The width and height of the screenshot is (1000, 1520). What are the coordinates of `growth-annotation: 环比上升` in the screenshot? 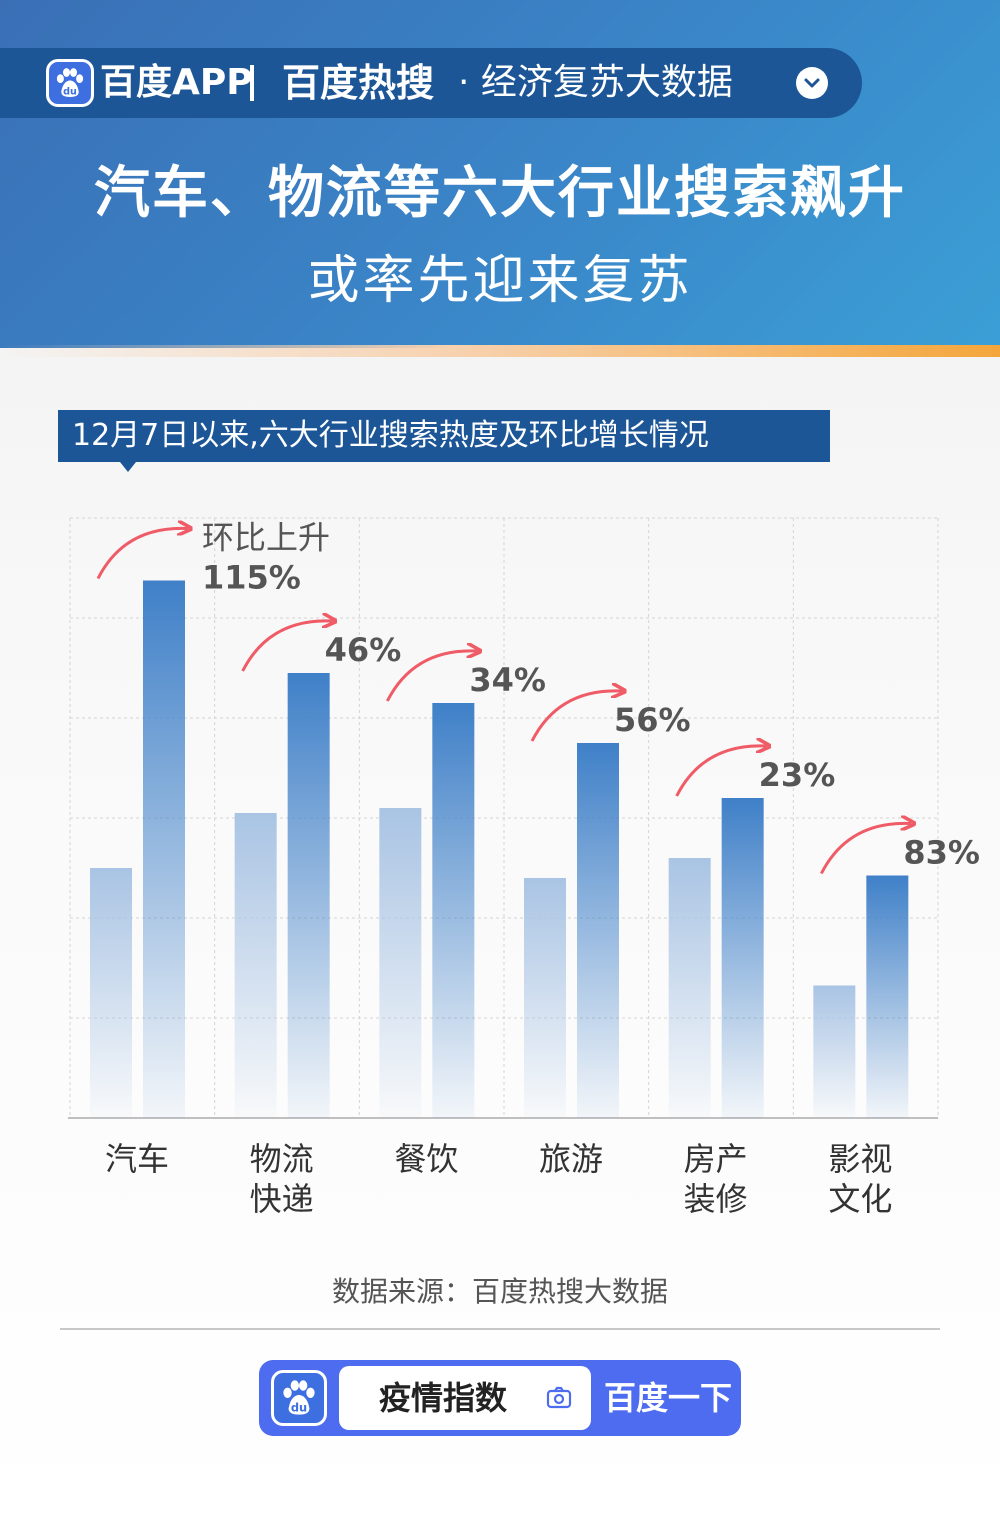 It's located at (266, 538).